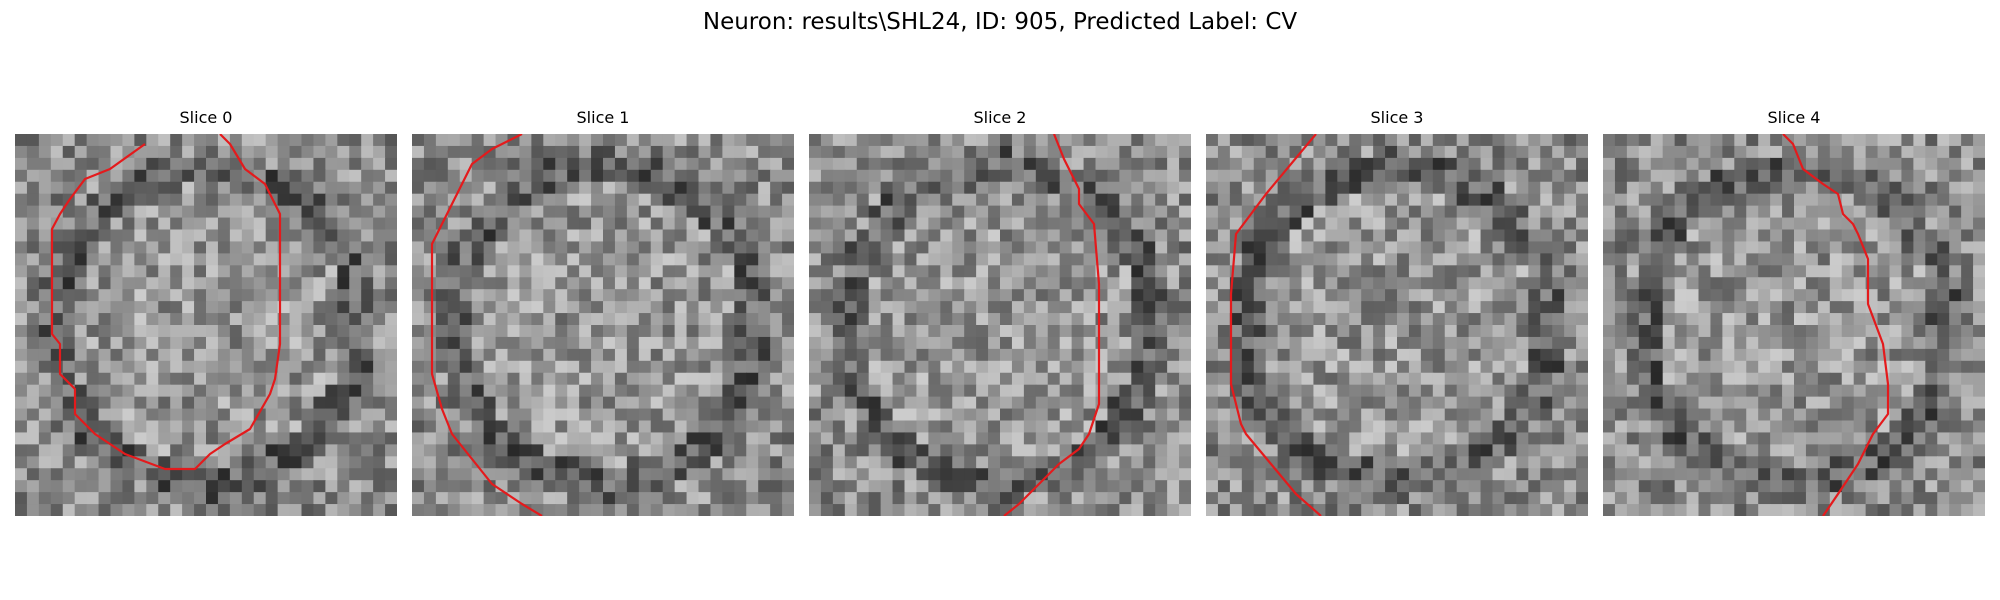 This screenshot has height=600, width=2000. I want to click on slice-title-4: Slice 4, so click(1794, 117).